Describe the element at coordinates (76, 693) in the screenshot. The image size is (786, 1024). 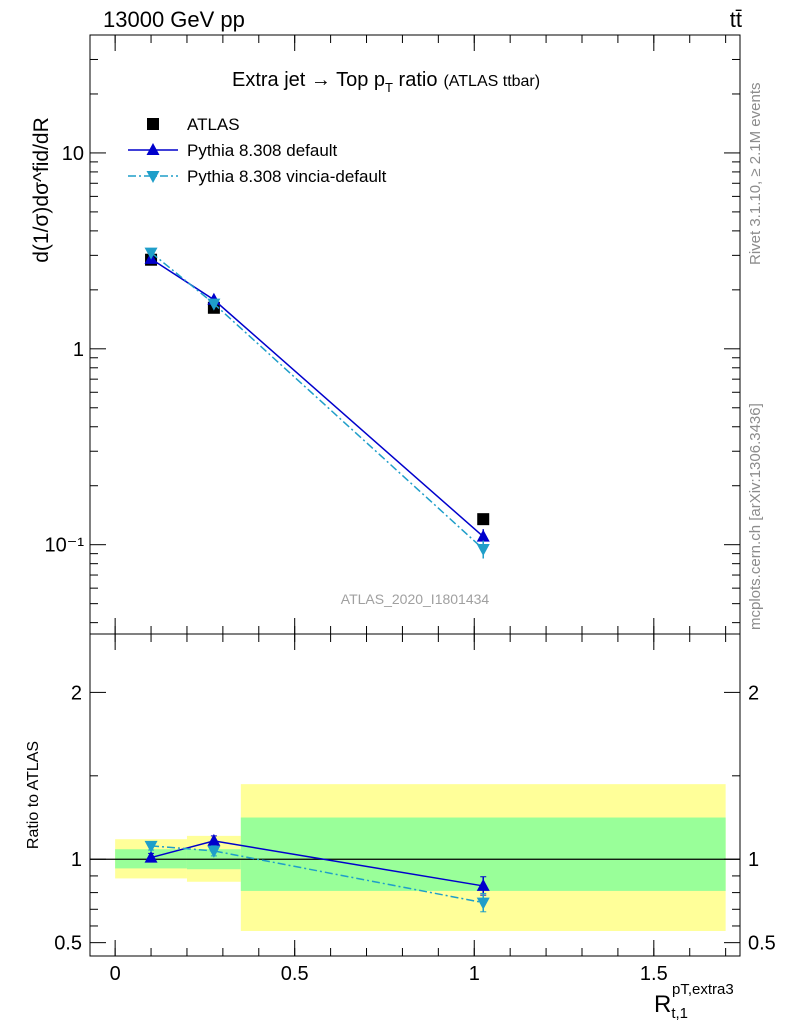
I see `ratio-y-tick-label-left: 2` at that location.